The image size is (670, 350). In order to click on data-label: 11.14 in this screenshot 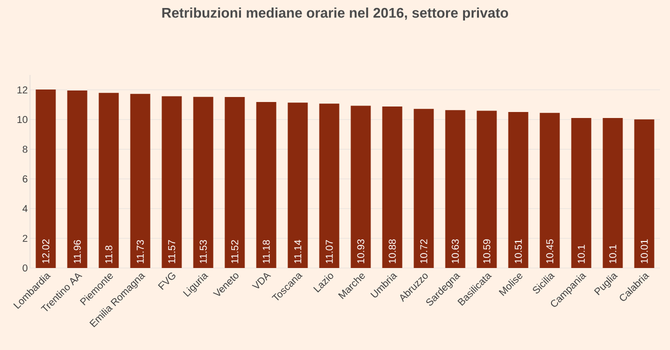, I will do `click(298, 252)`.